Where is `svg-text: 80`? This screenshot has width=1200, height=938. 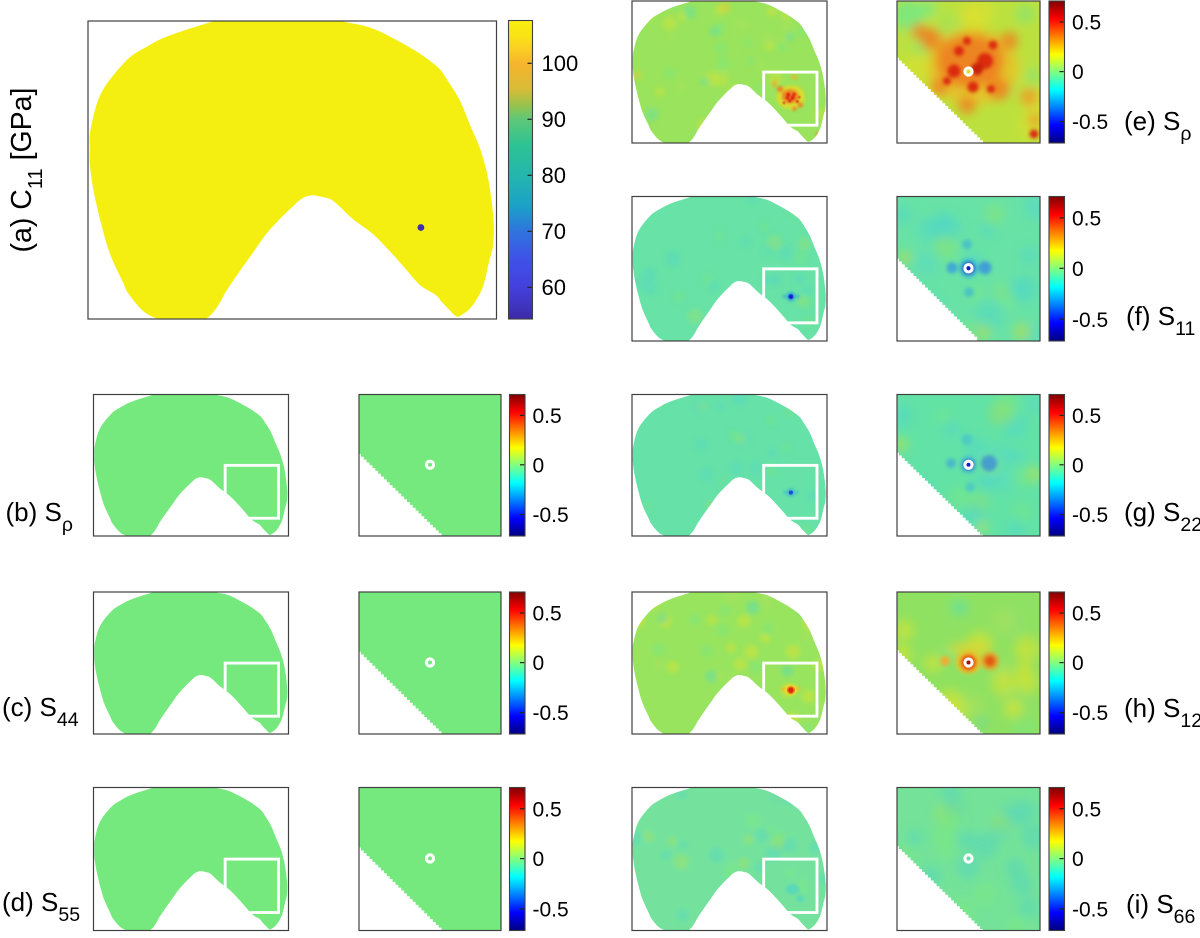
svg-text: 80 is located at coordinates (554, 175).